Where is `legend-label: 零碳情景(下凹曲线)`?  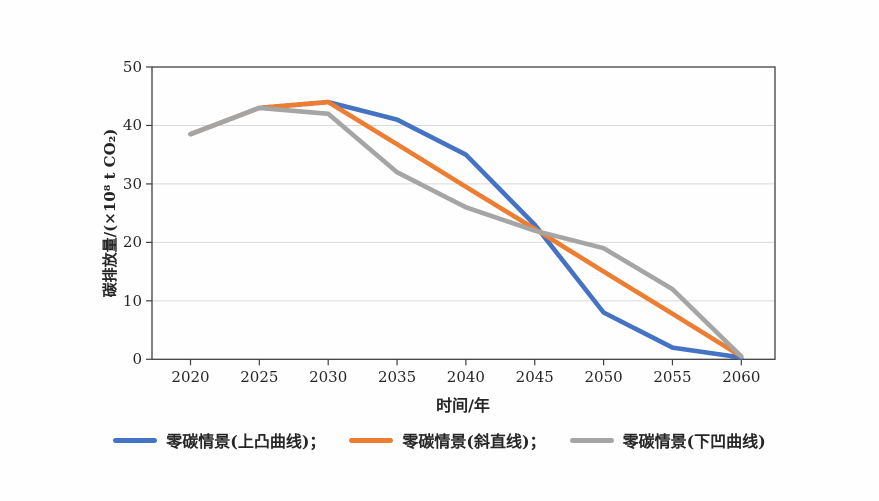
legend-label: 零碳情景(下凹曲线) is located at coordinates (694, 441).